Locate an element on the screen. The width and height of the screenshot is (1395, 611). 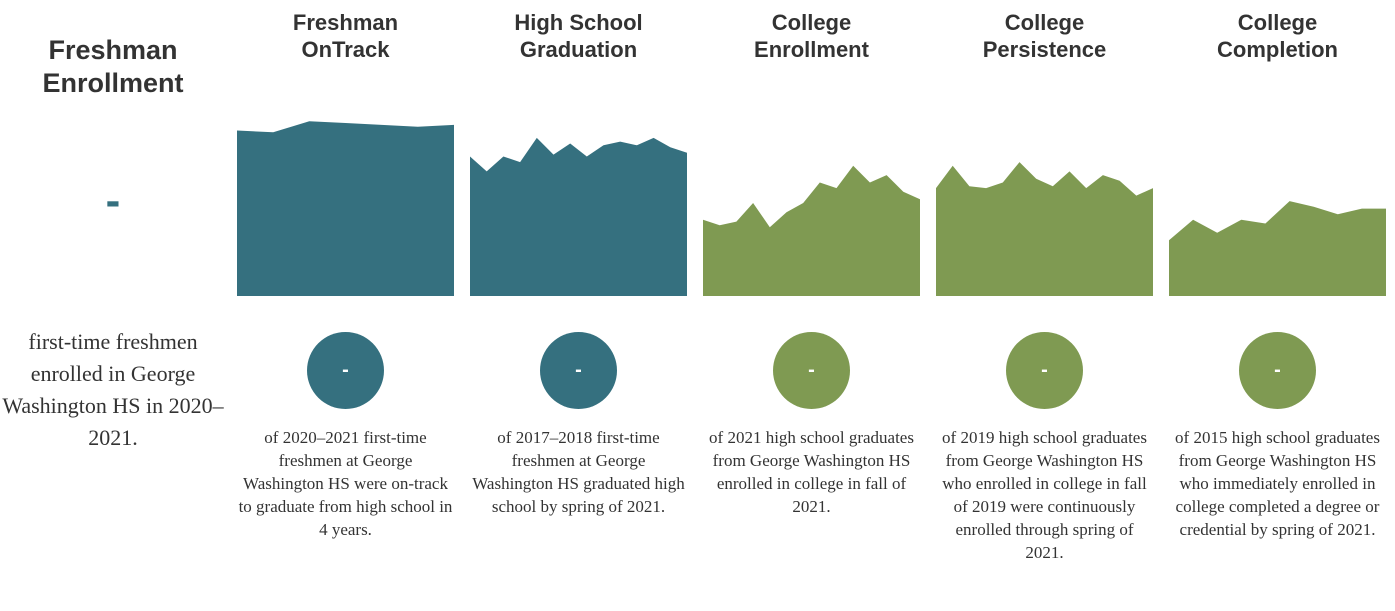
stage-title: High School Graduation is located at coordinates (578, 36).